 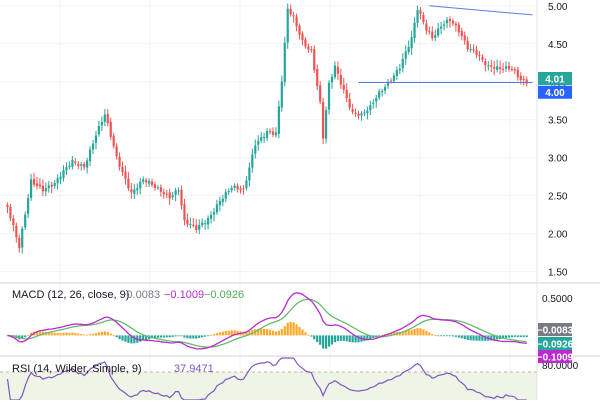 What do you see at coordinates (77, 369) in the screenshot?
I see `rsi-legend-label: RSI (14, Wilder, Simple, 9)` at bounding box center [77, 369].